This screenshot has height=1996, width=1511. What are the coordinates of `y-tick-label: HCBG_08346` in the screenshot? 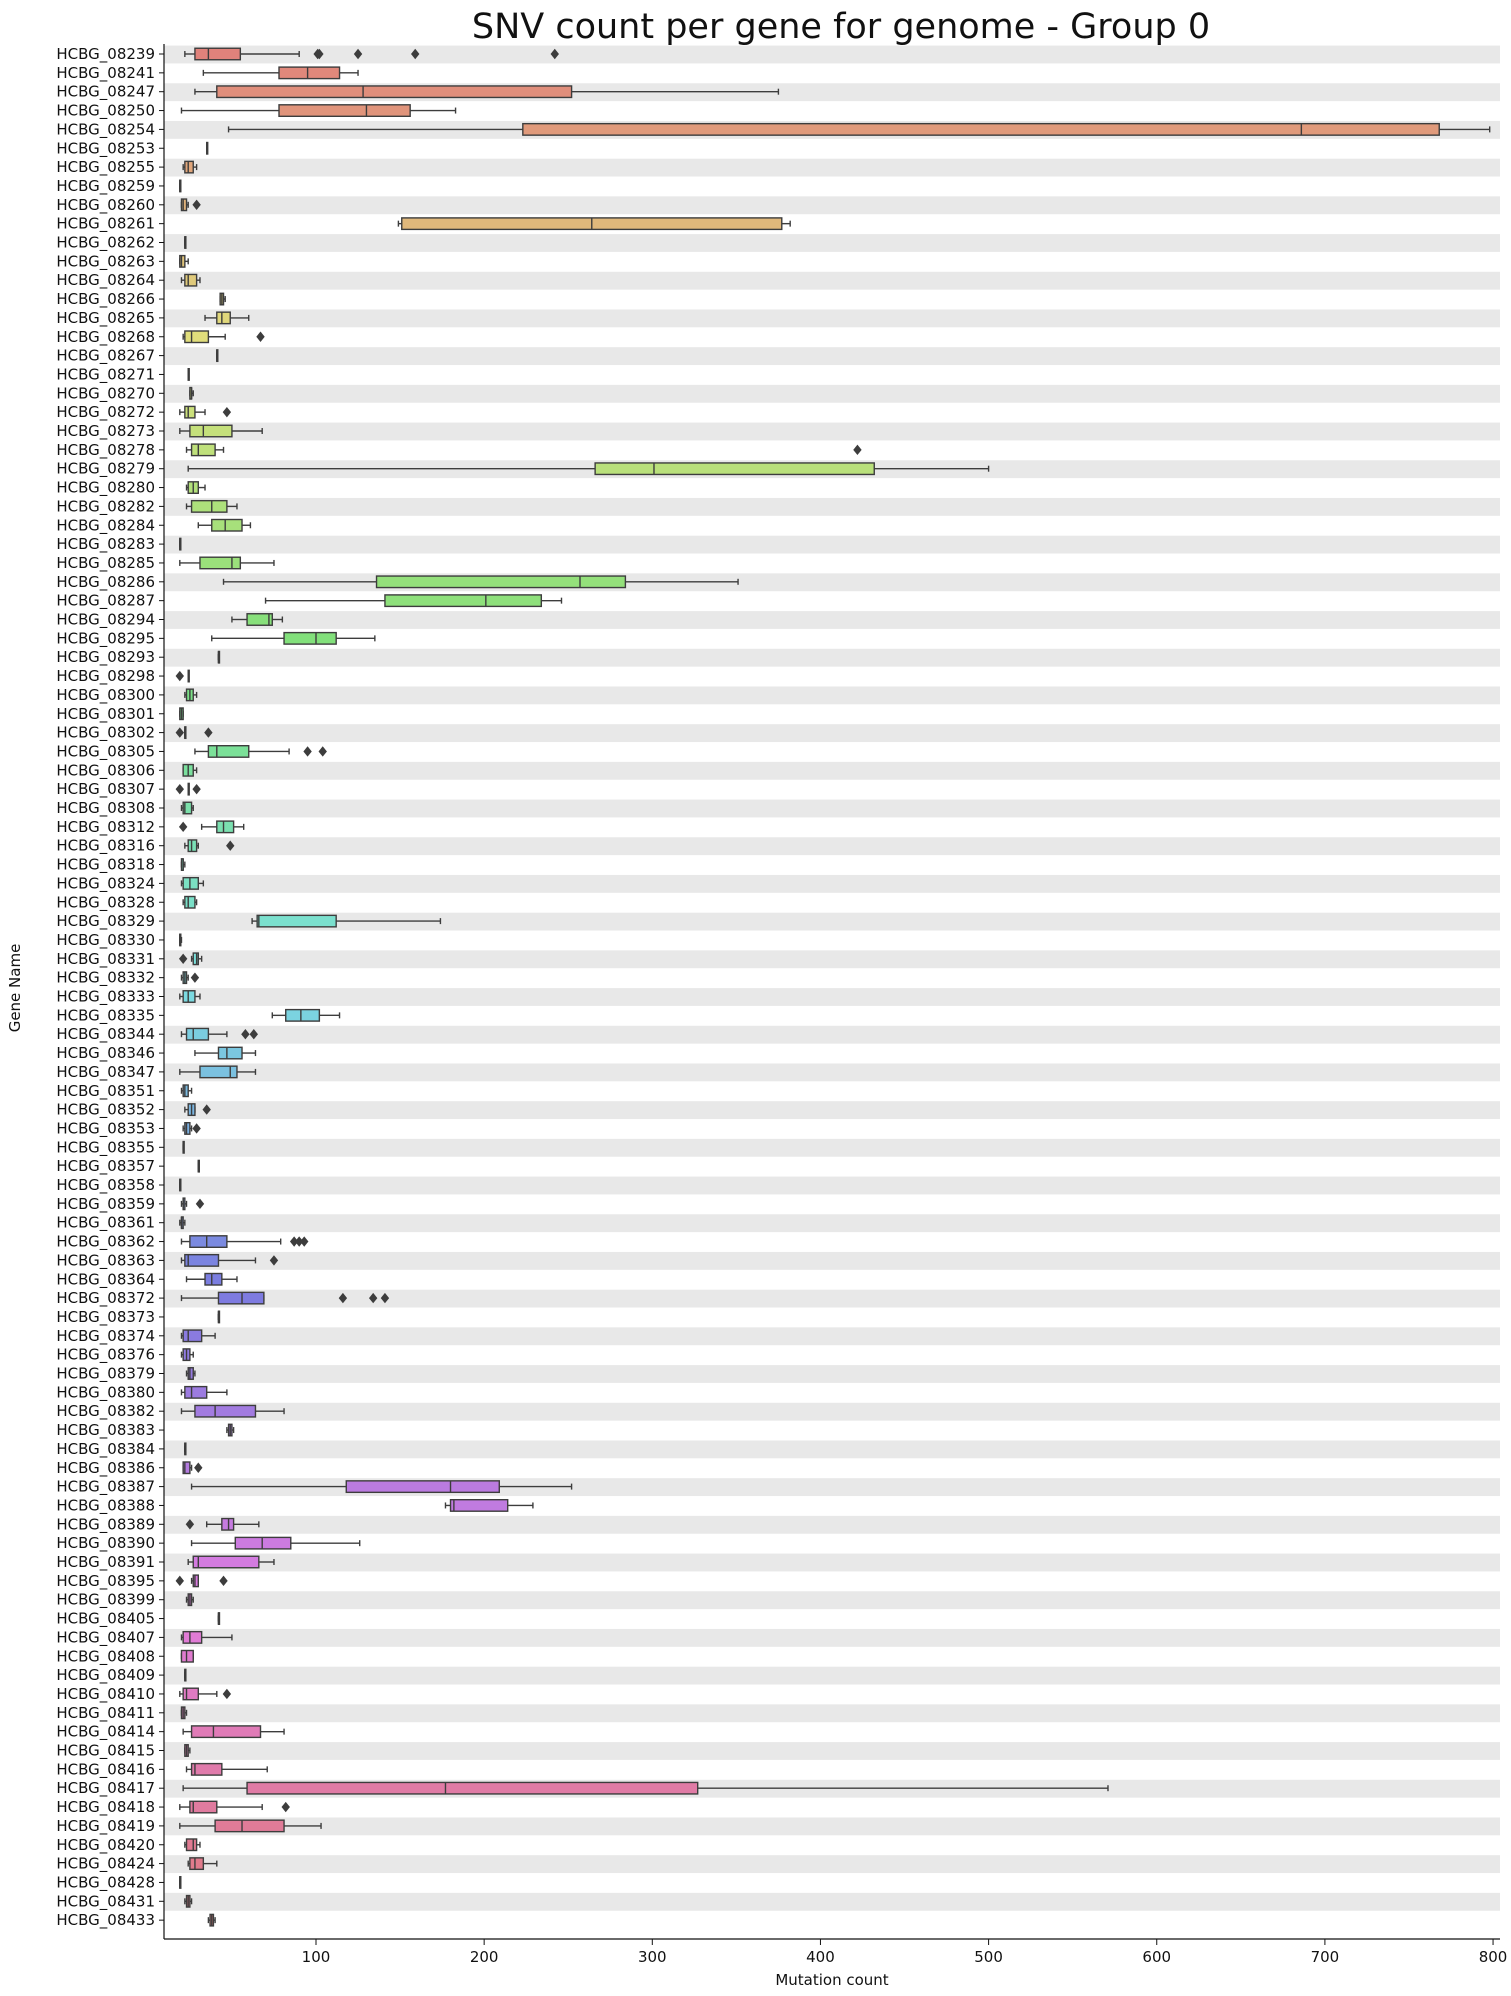 It's located at (105, 1053).